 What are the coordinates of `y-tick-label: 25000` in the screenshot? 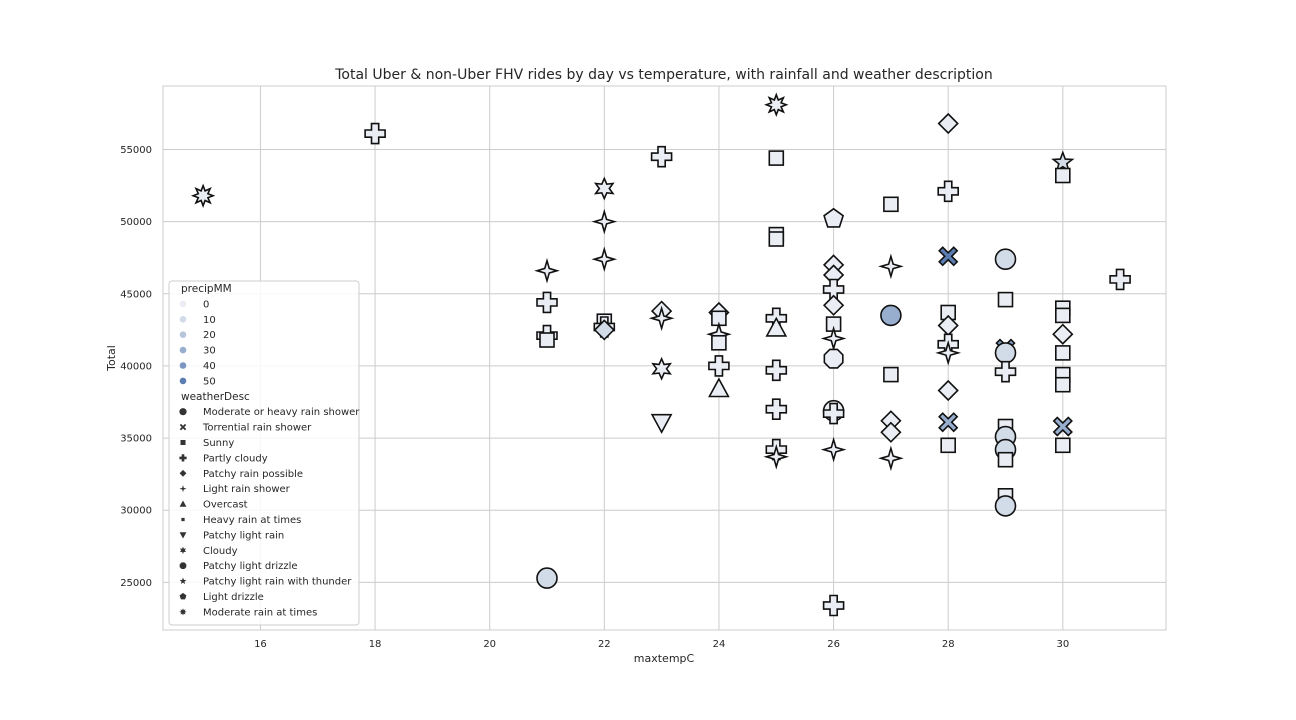 It's located at (136, 583).